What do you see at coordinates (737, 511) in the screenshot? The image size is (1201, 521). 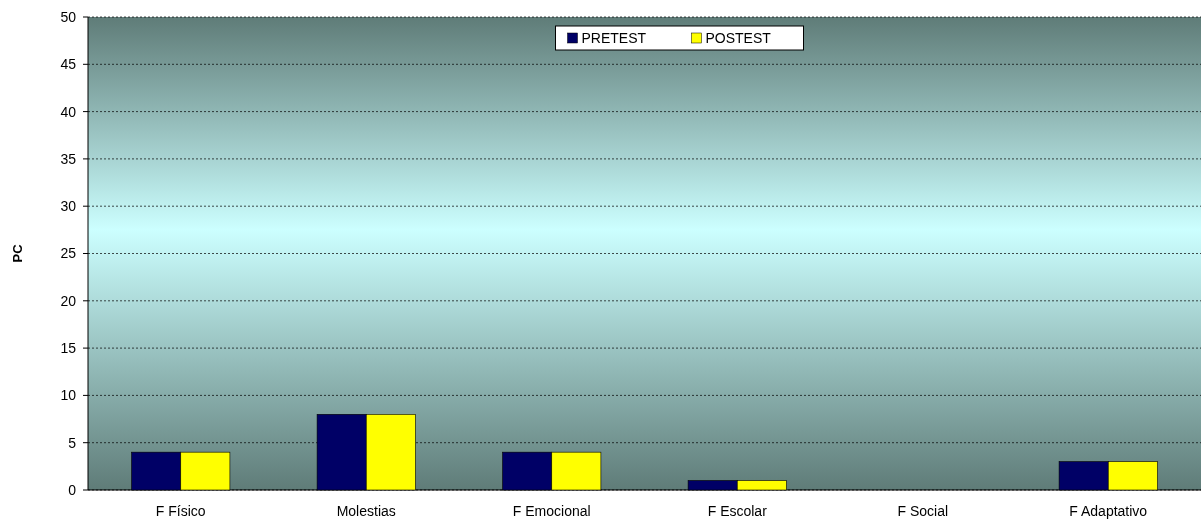 I see `x-tick-label: F Escolar` at bounding box center [737, 511].